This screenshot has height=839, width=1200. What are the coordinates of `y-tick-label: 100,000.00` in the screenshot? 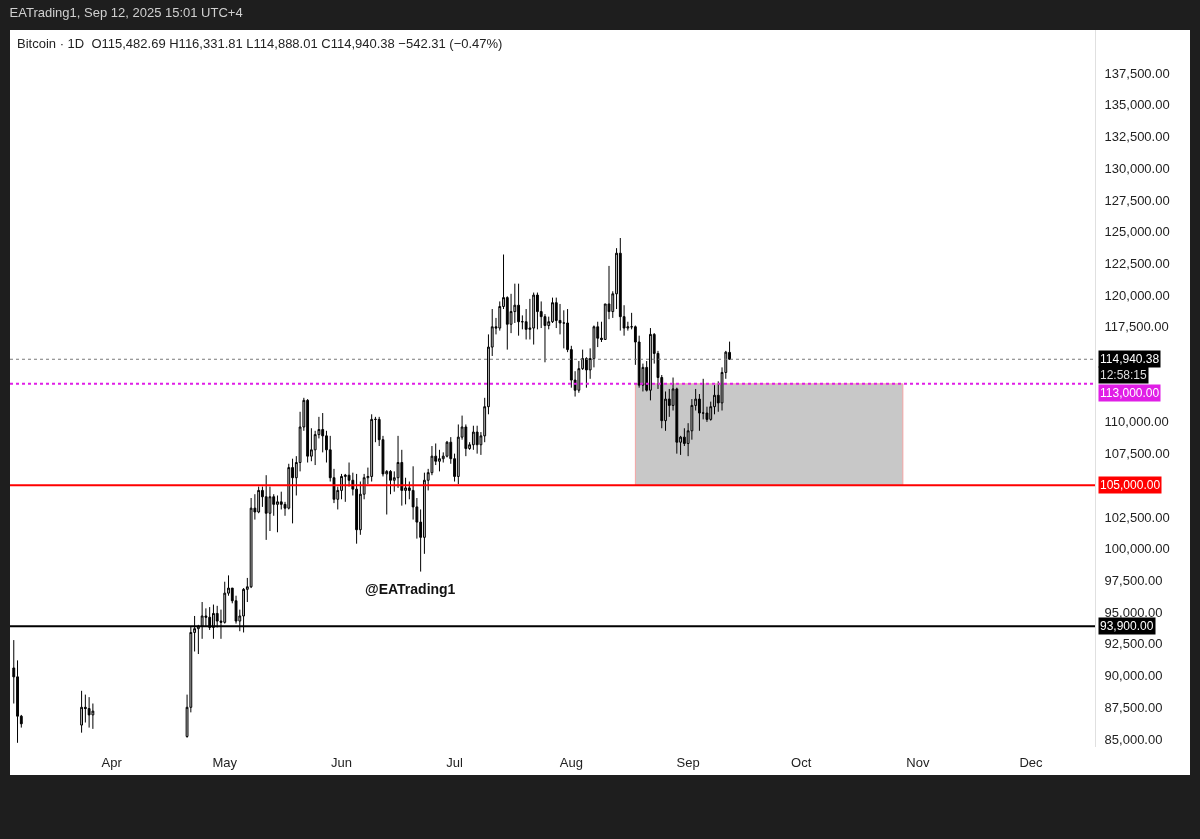 It's located at (1137, 549).